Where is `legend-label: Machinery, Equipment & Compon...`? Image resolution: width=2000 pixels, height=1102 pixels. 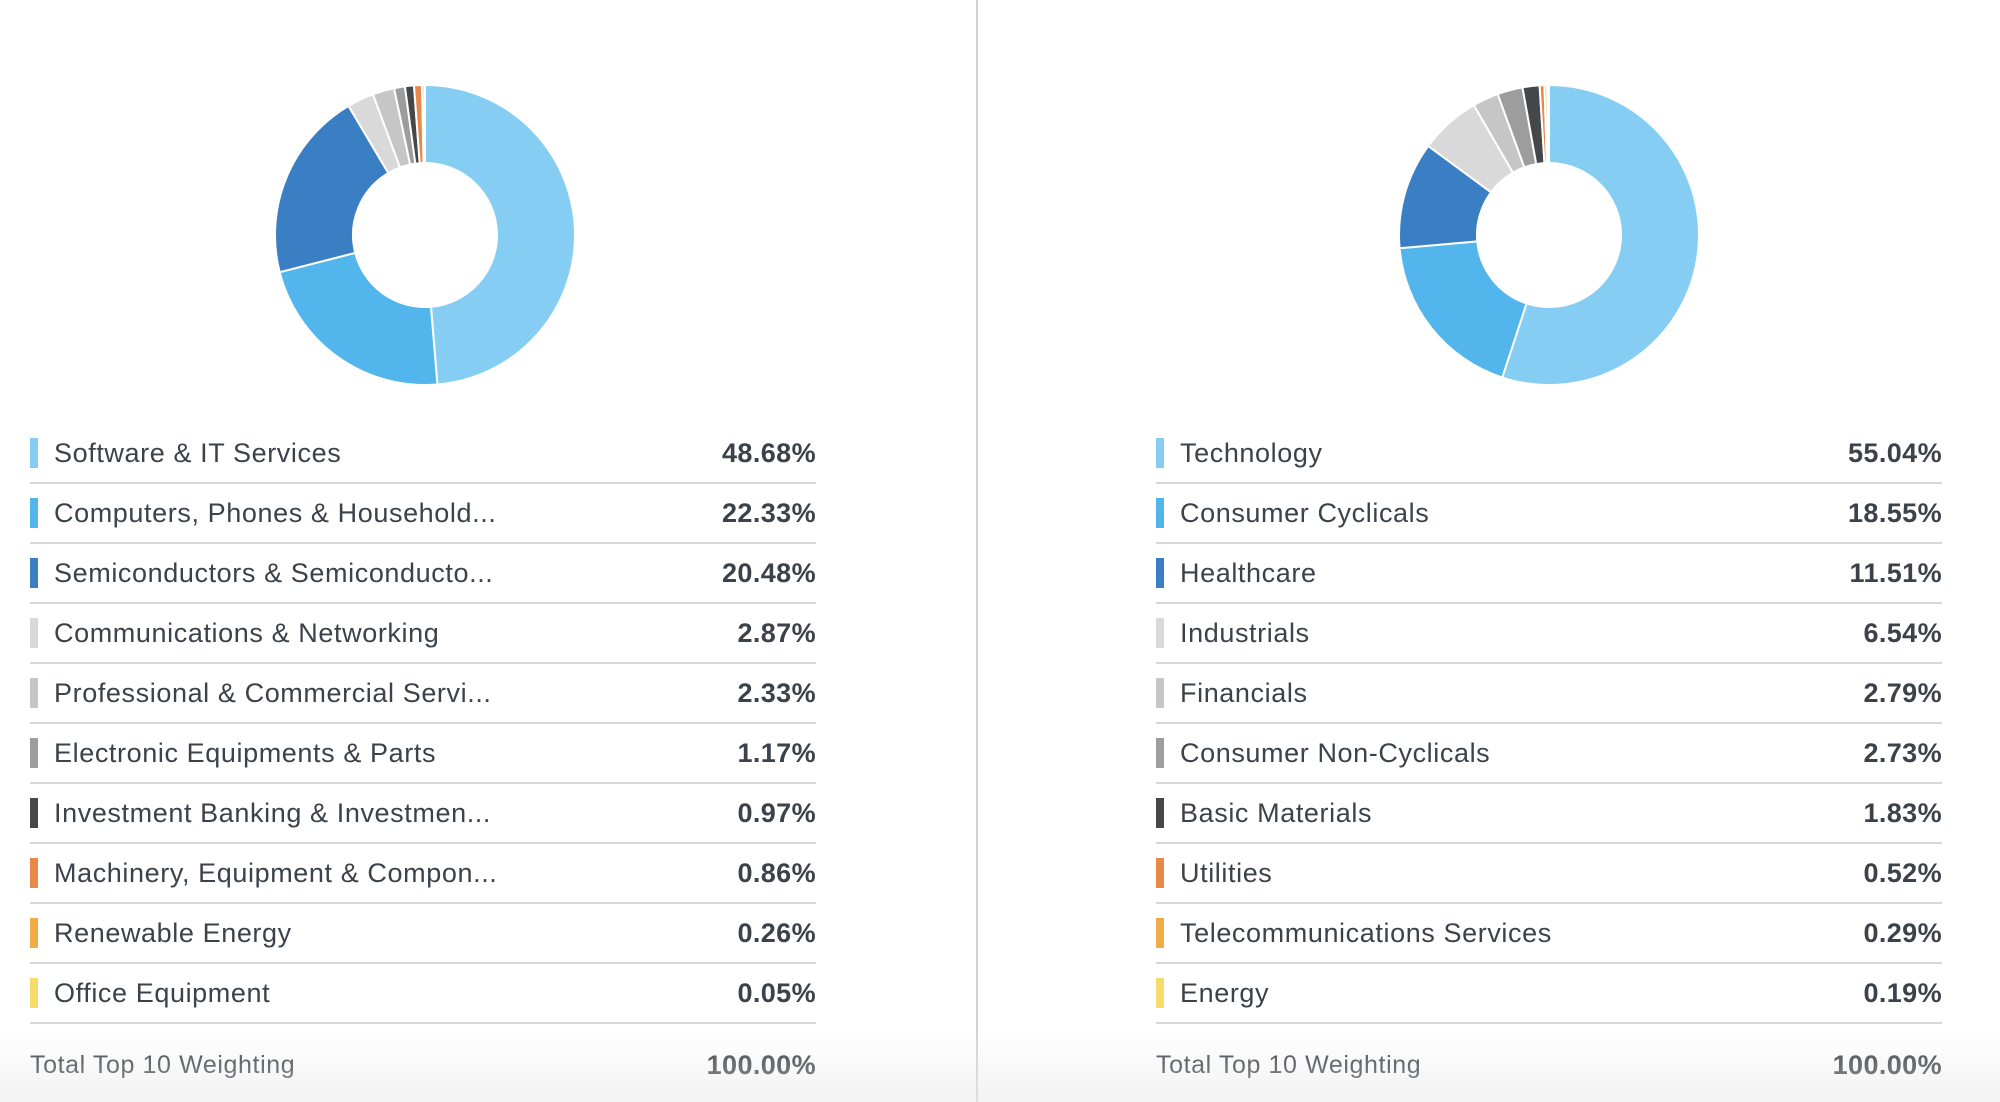
legend-label: Machinery, Equipment & Compon... is located at coordinates (276, 872).